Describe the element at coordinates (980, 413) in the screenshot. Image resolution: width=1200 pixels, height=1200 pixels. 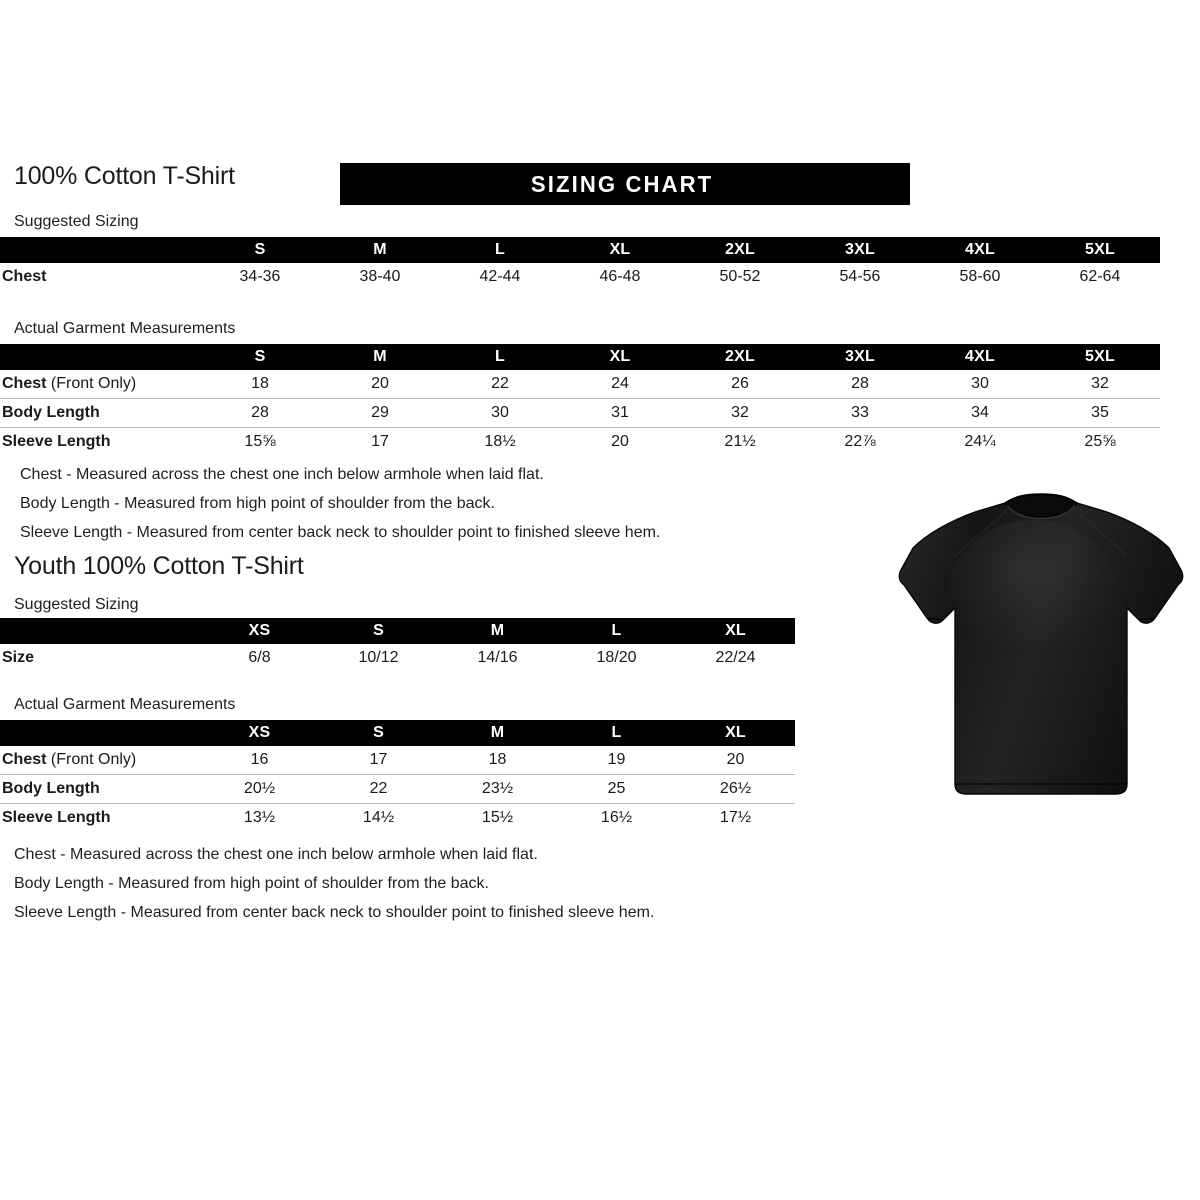
I see `table-cell: 34` at that location.